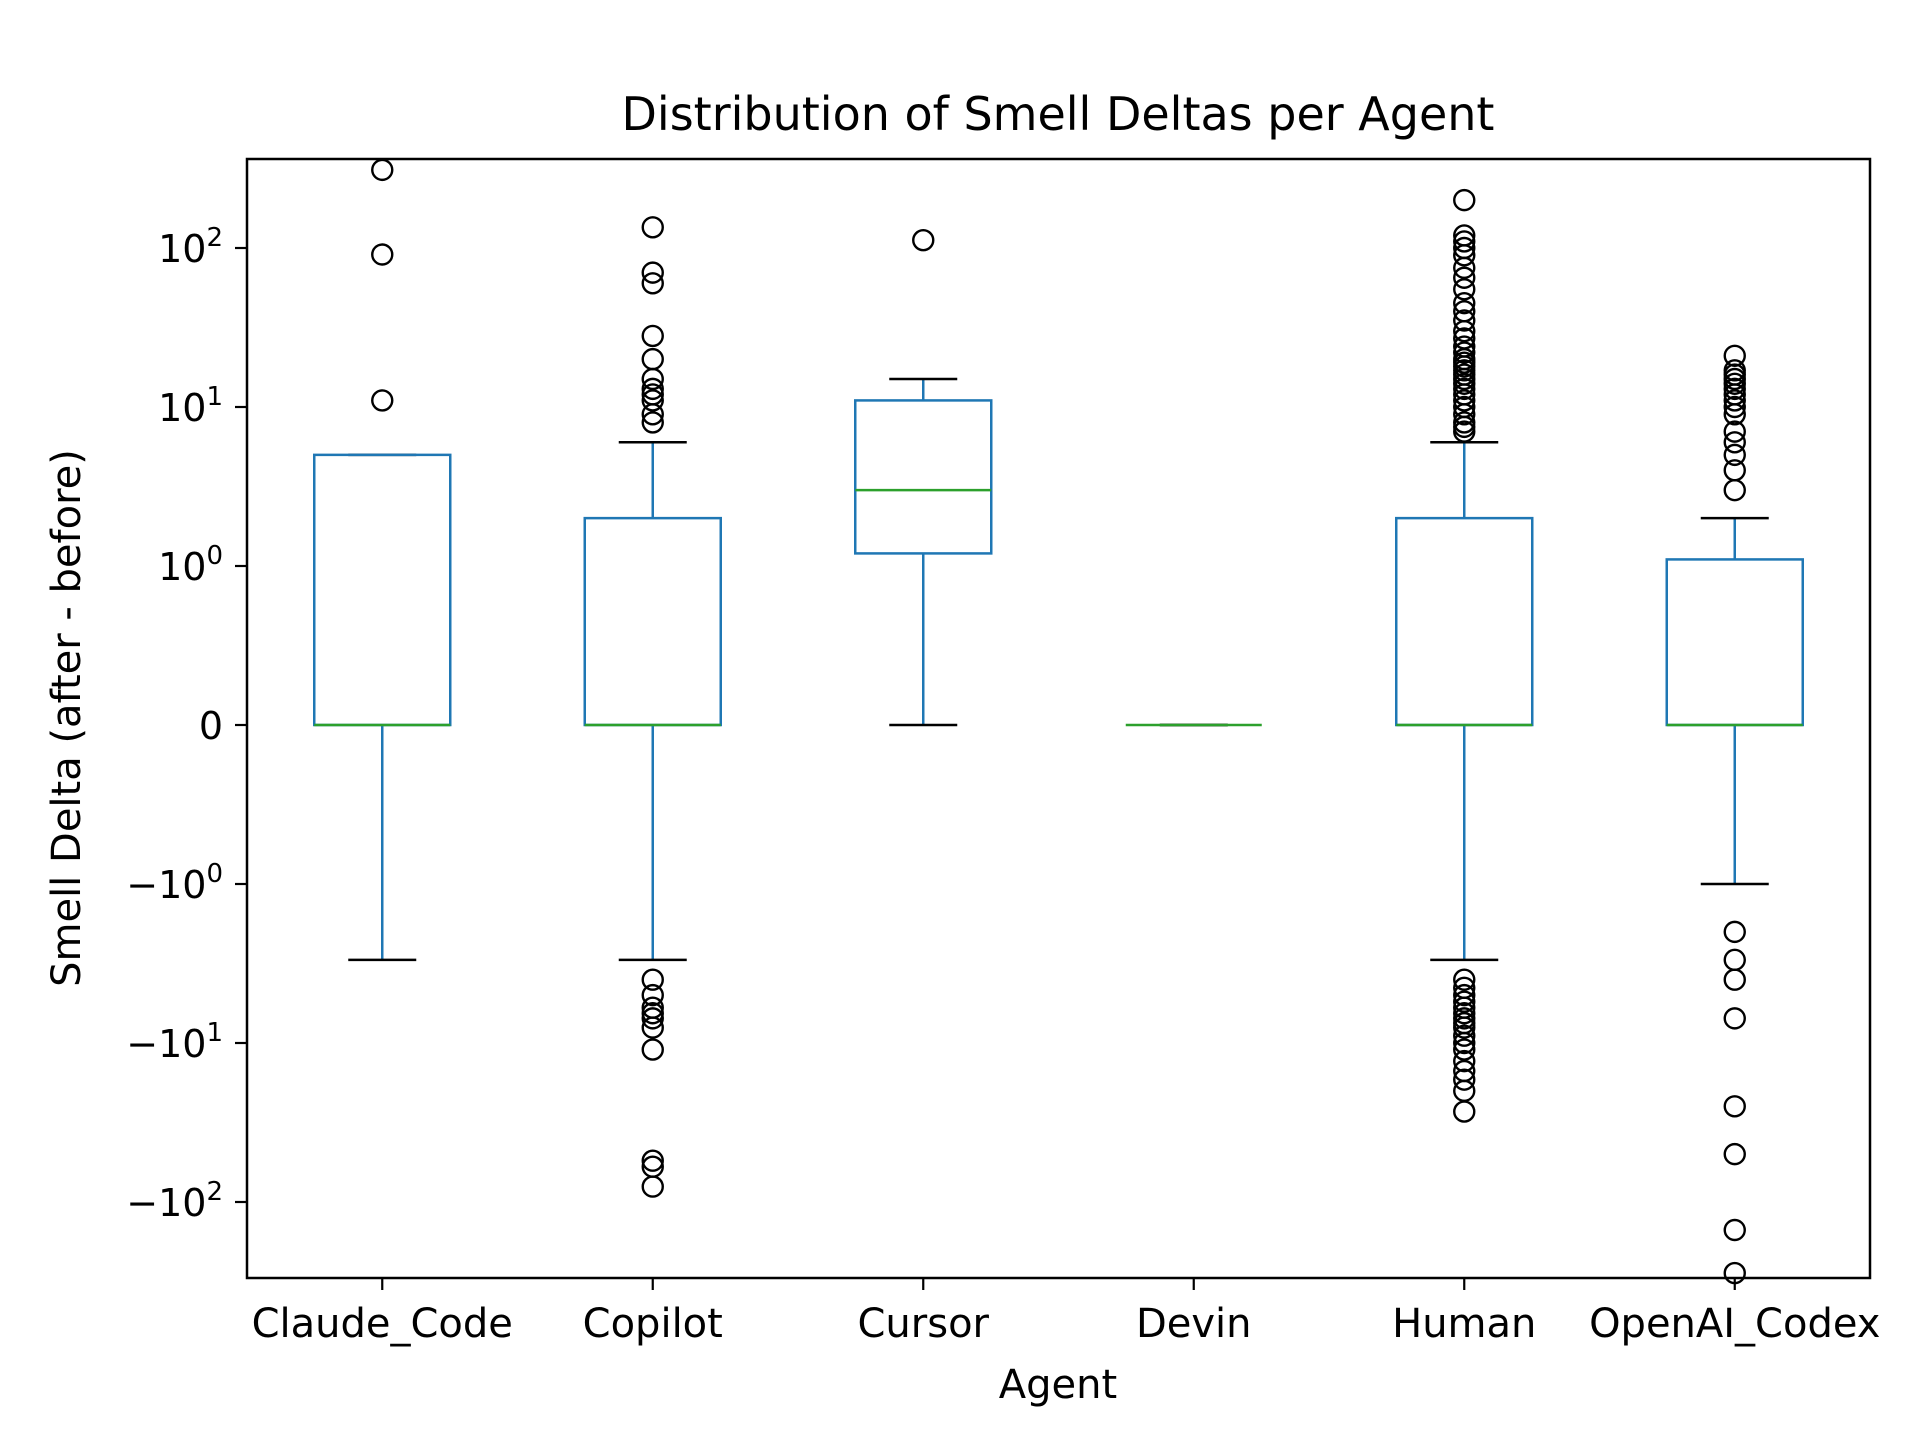  Describe the element at coordinates (1058, 1385) in the screenshot. I see `x-axis-label: Agent` at that location.